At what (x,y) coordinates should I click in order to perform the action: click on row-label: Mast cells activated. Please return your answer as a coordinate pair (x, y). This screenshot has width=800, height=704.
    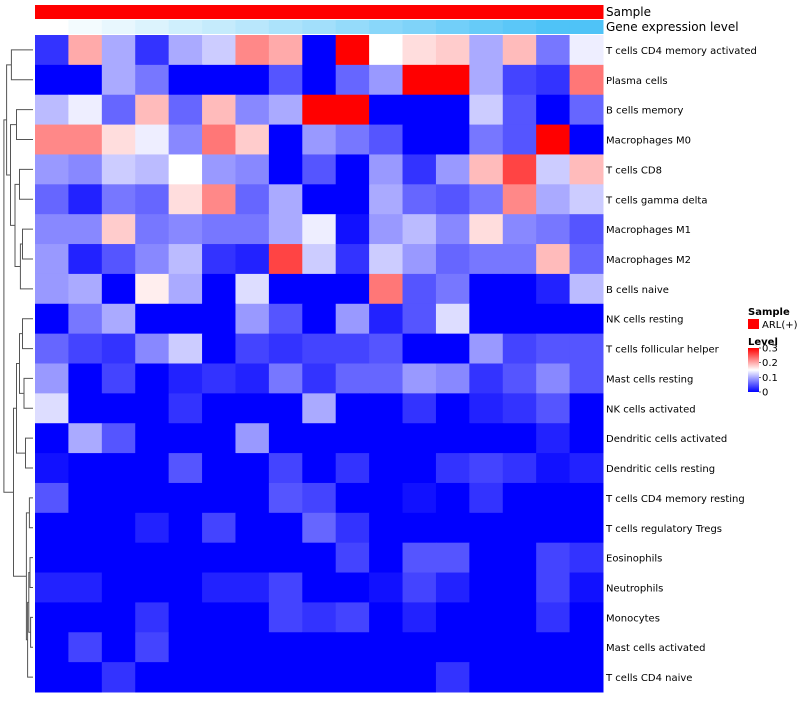
    Looking at the image, I should click on (655, 648).